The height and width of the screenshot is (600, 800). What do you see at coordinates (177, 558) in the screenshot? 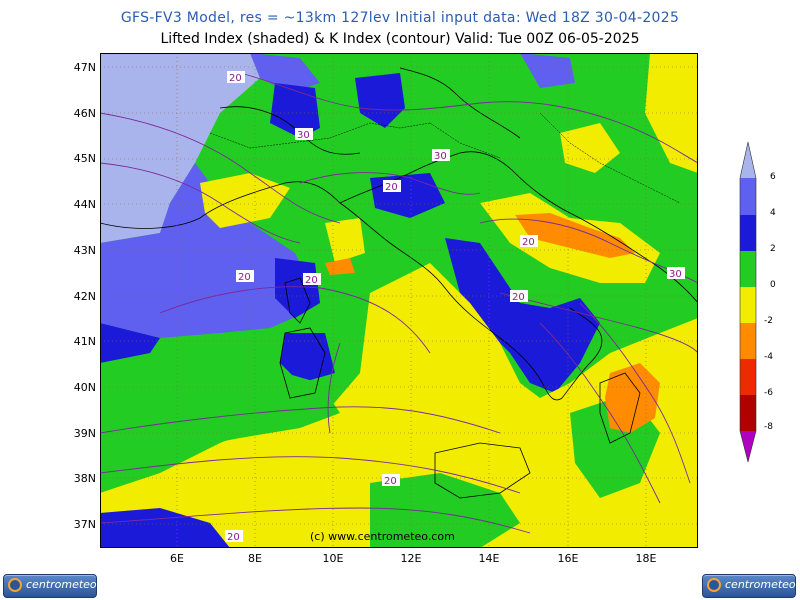
I see `lon-label-6e: 6E` at bounding box center [177, 558].